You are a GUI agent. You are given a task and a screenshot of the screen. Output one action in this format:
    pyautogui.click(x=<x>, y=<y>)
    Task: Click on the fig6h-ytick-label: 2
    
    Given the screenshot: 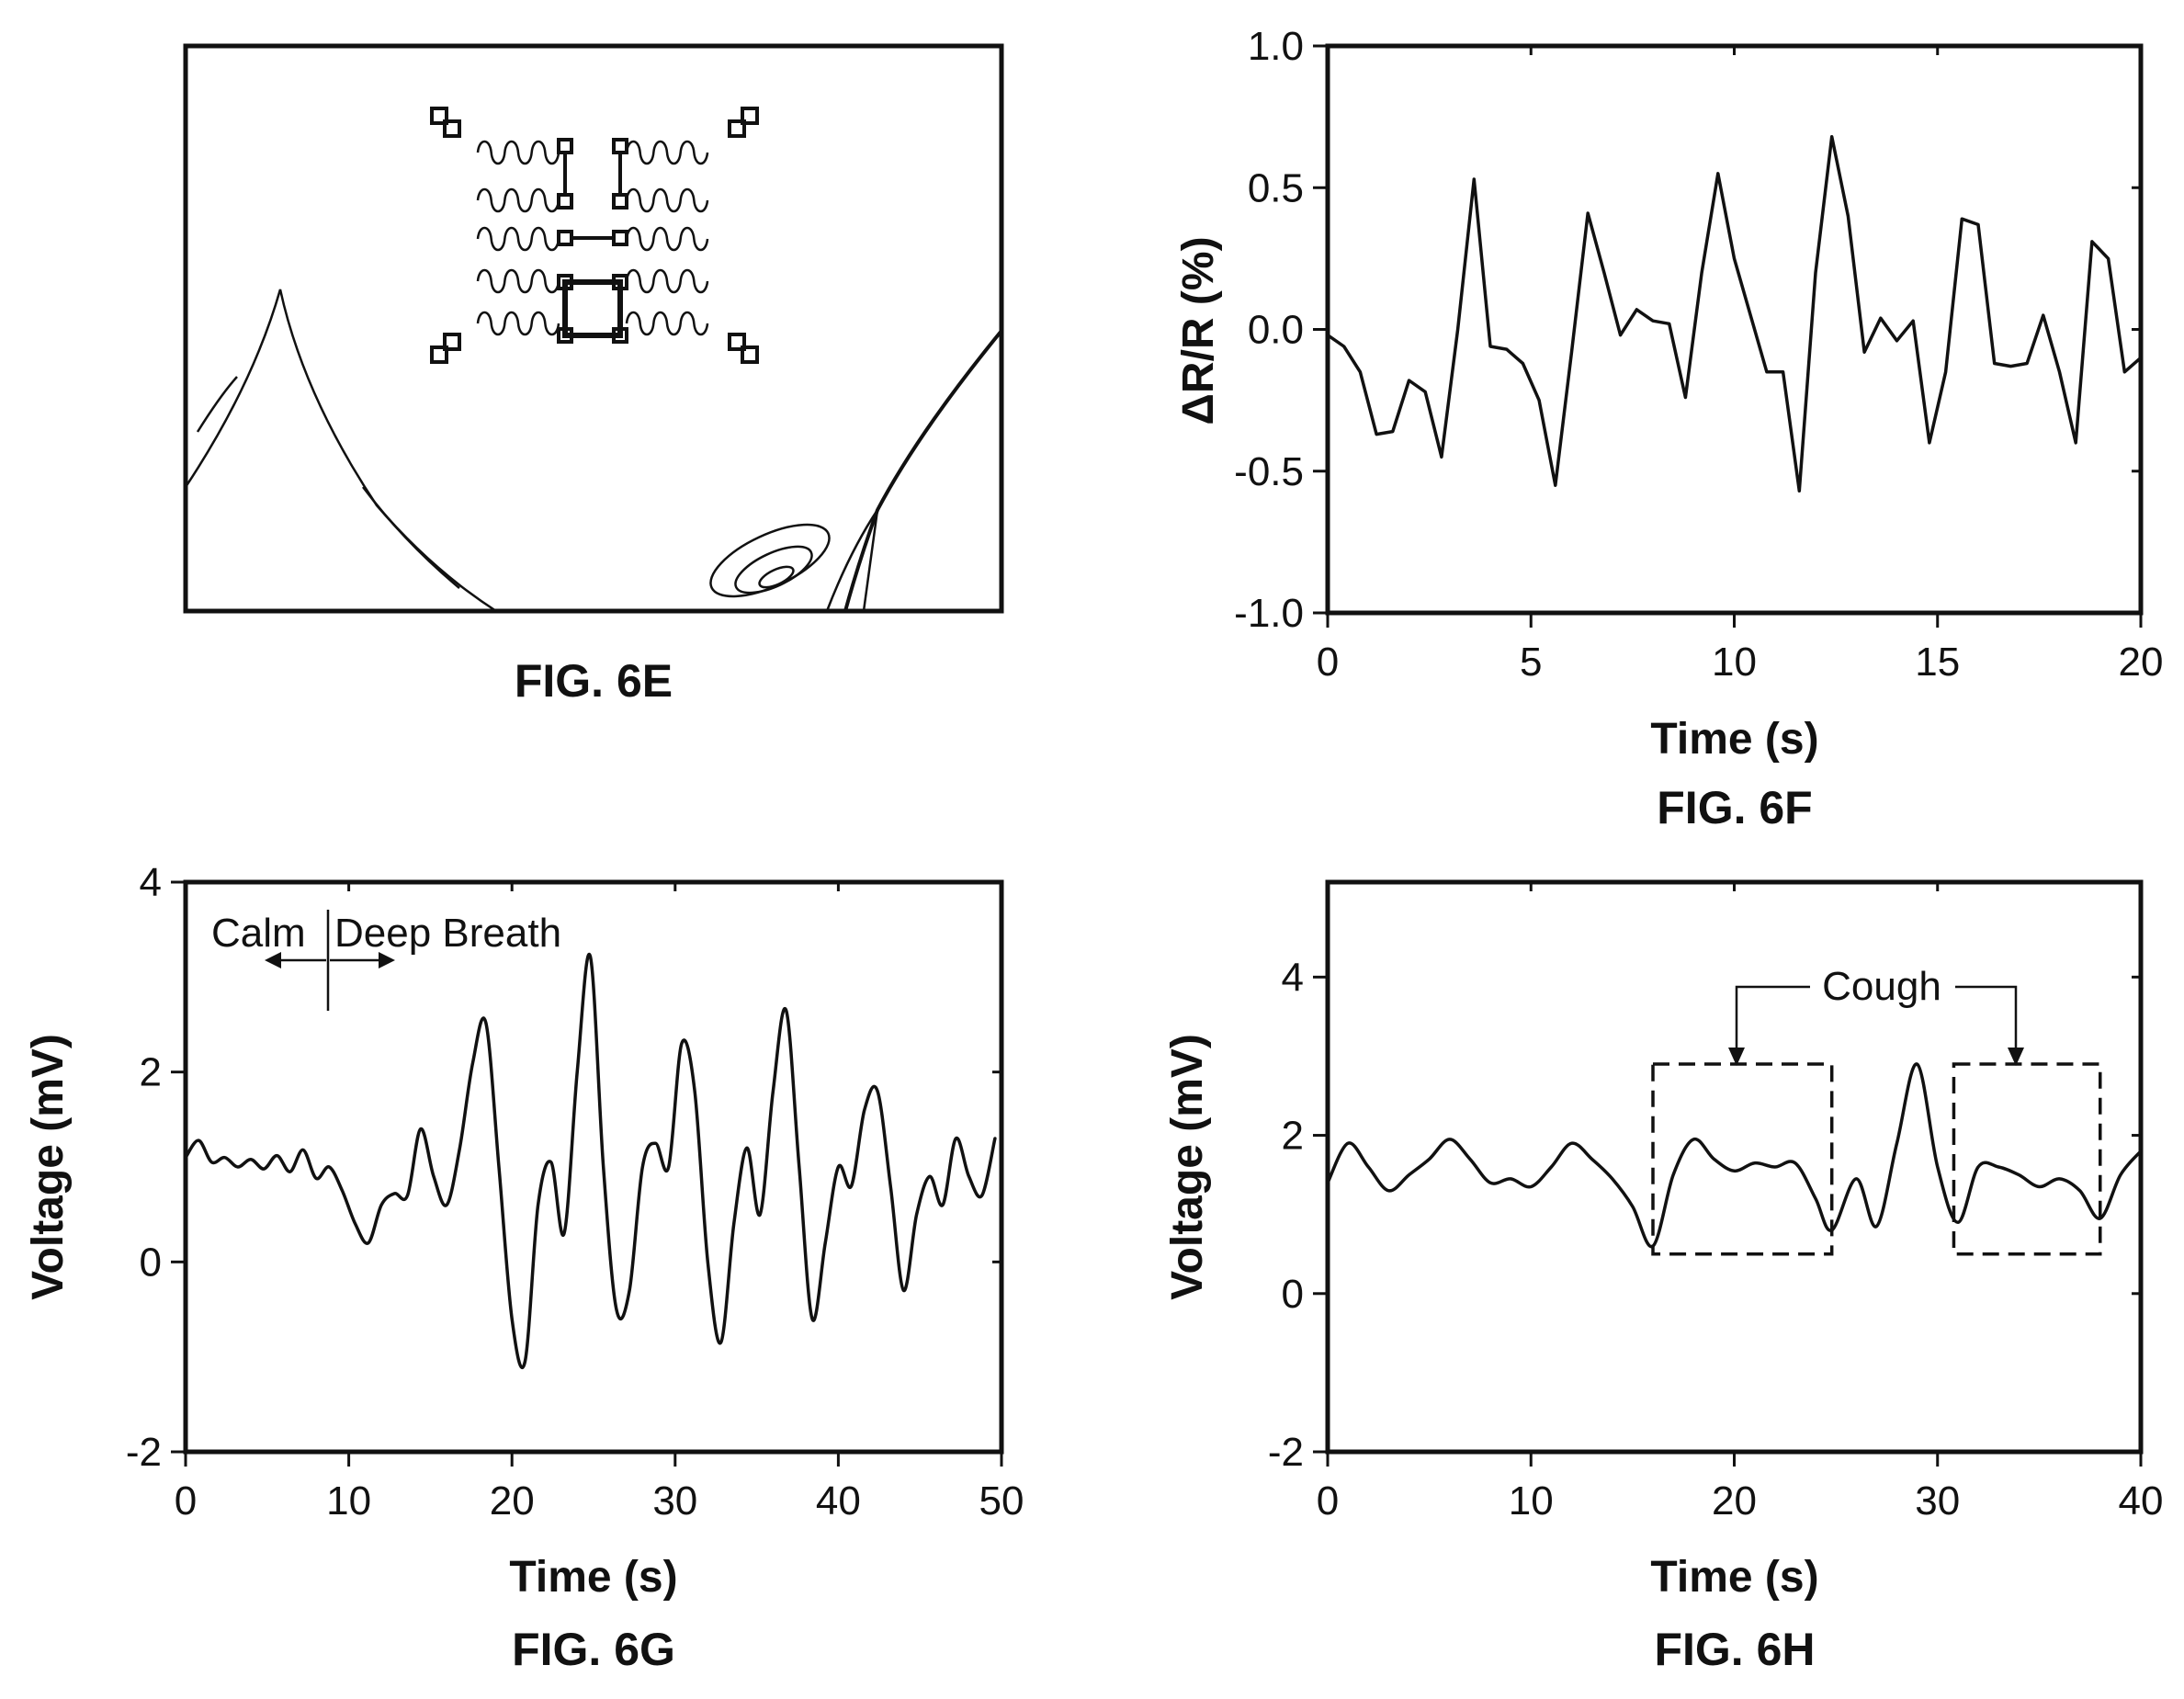 What is the action you would take?
    pyautogui.click(x=1293, y=1136)
    